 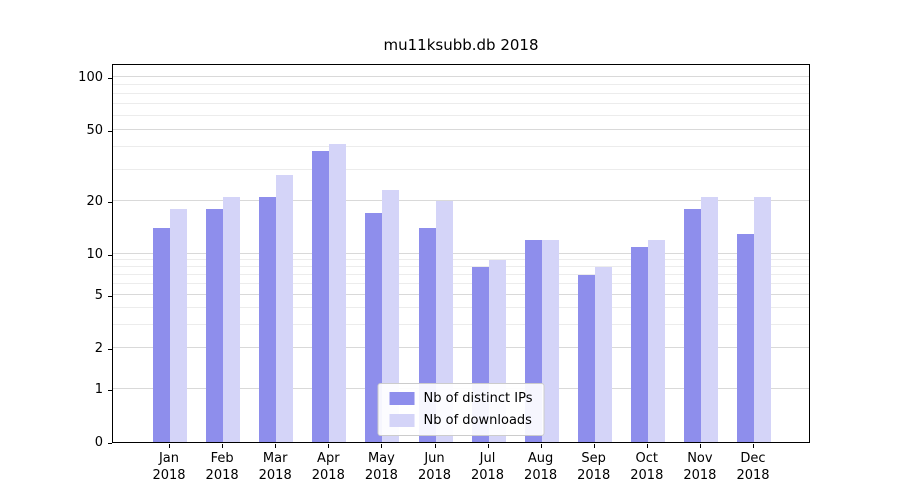 I want to click on bar-mar-distinct-ips, so click(x=268, y=319).